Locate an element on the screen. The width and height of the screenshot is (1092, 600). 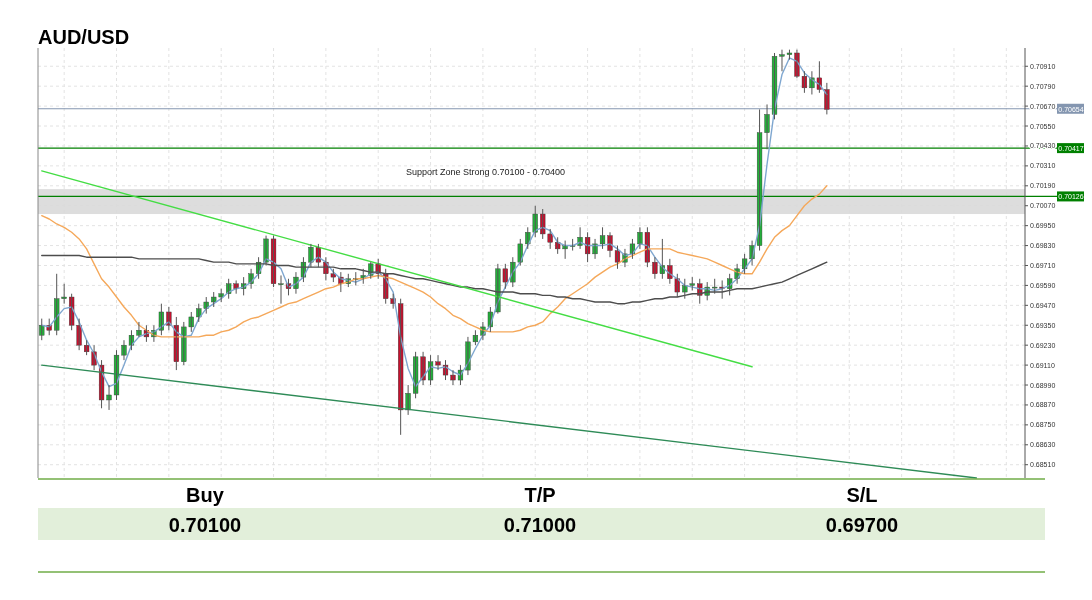
text: 0.70100 is located at coordinates (205, 525).